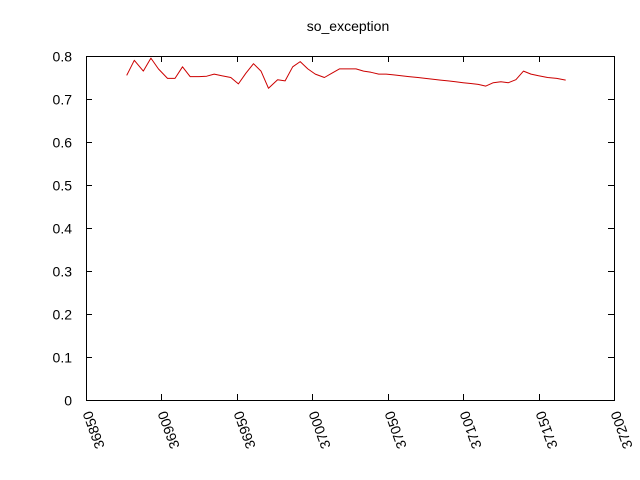 Image resolution: width=640 pixels, height=480 pixels. I want to click on y-tick-label: 0.8, so click(63, 57).